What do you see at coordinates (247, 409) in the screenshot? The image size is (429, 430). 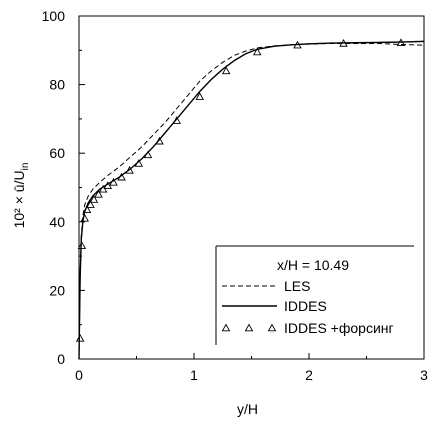 I see `x-axis-label: y/H` at bounding box center [247, 409].